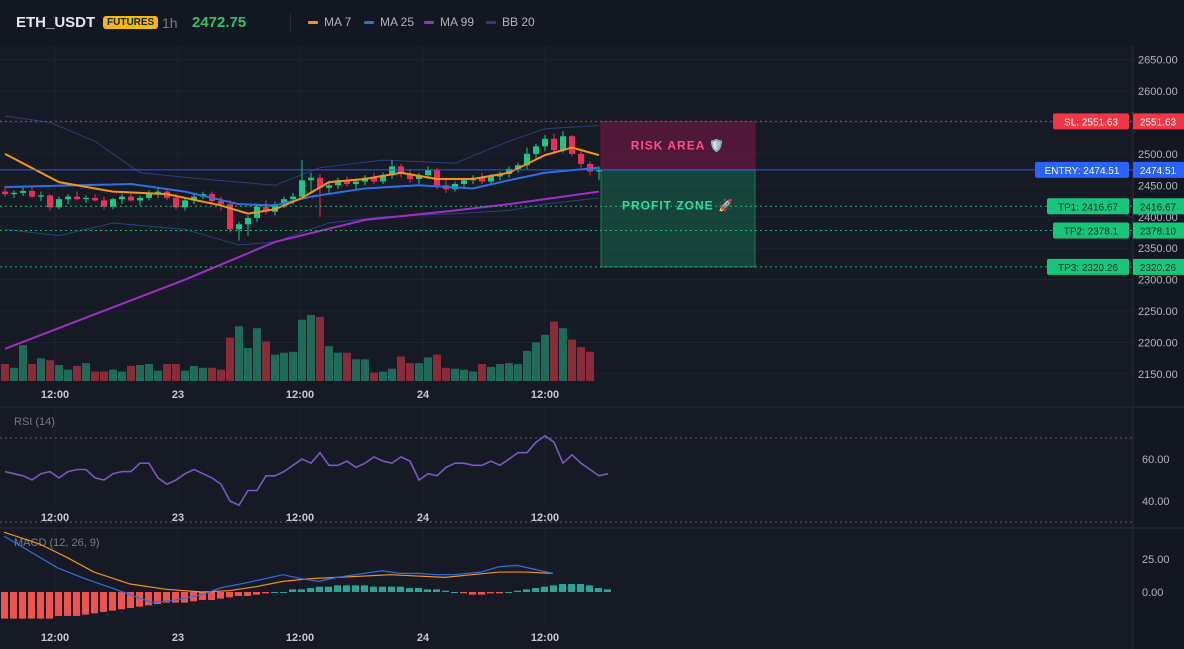  Describe the element at coordinates (34, 422) in the screenshot. I see `rsi-title: RSI (14)` at that location.